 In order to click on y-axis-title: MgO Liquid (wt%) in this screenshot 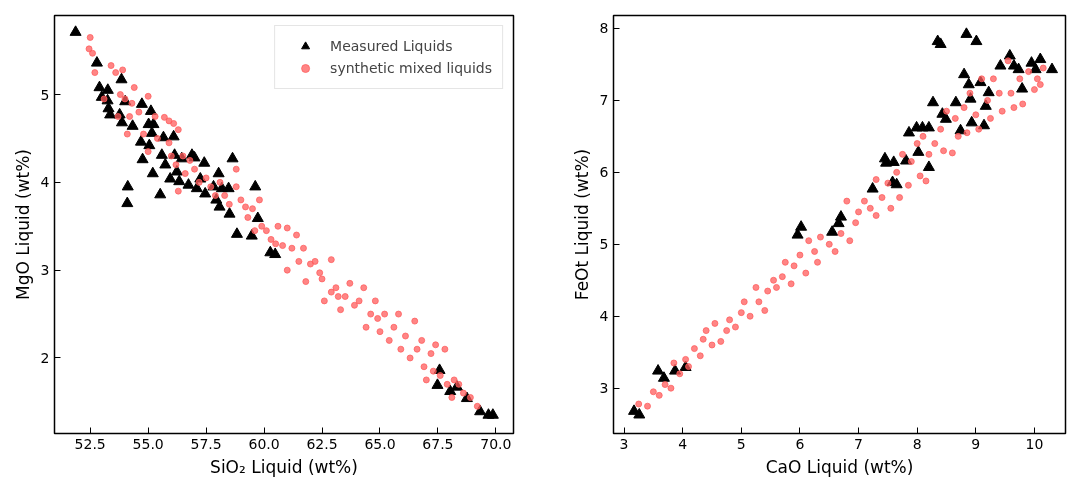, I will do `click(22, 224)`.